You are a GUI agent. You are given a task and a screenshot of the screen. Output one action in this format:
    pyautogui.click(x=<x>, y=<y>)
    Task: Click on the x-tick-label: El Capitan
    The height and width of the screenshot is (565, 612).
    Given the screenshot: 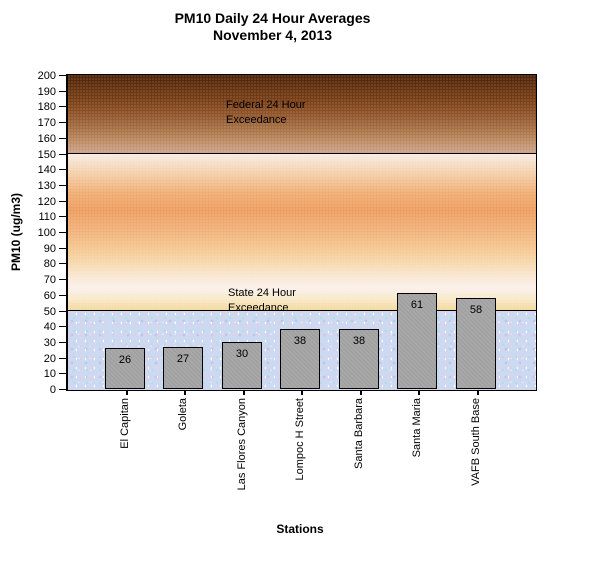 What is the action you would take?
    pyautogui.click(x=125, y=423)
    